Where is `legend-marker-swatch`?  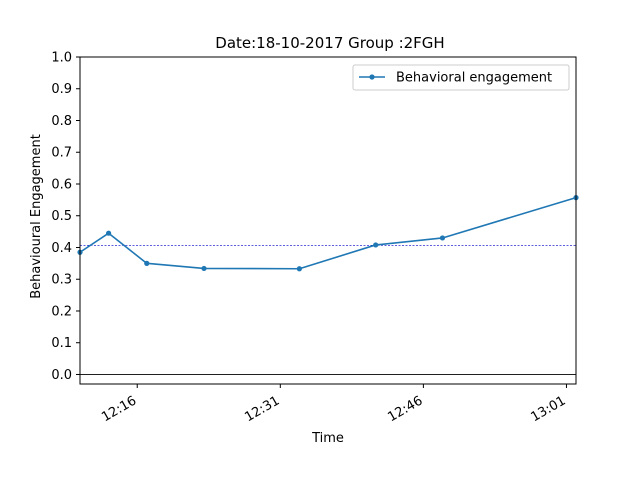 legend-marker-swatch is located at coordinates (372, 77).